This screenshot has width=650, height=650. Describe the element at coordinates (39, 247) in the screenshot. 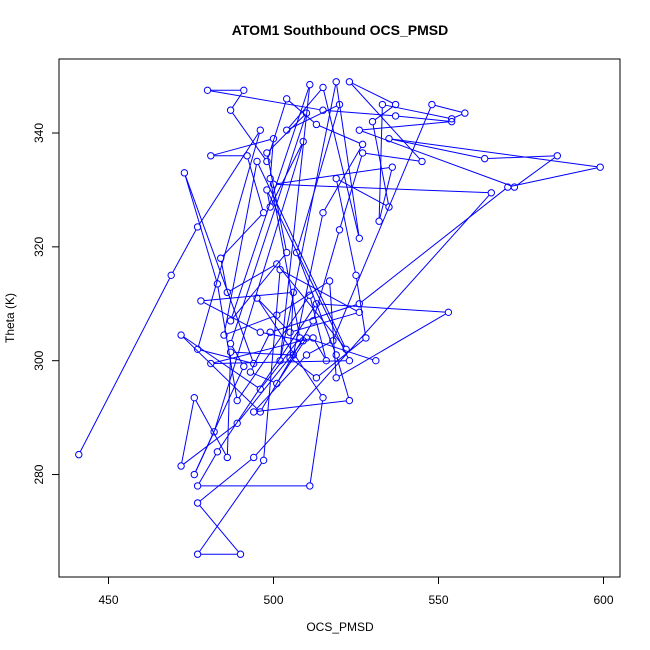

I see `y-tick-label: 320` at that location.